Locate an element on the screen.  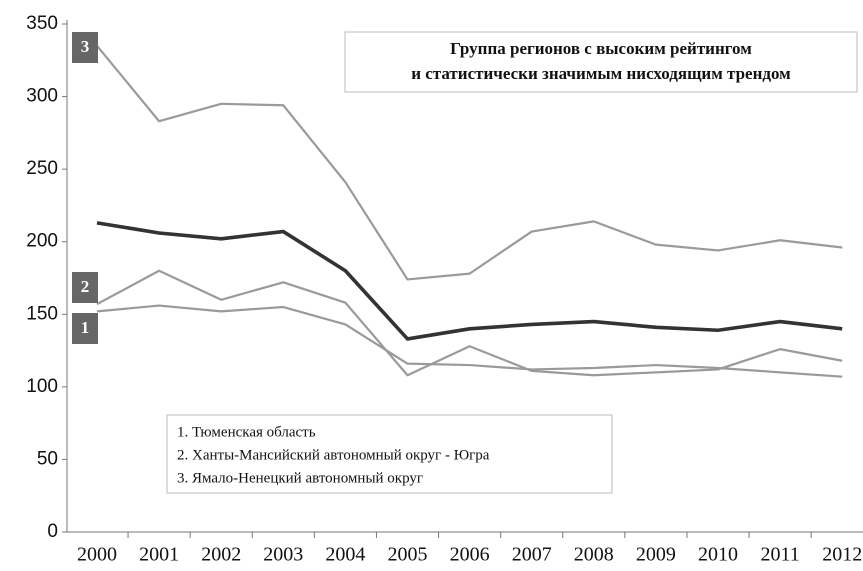
x-tick-label: 2012 is located at coordinates (842, 555).